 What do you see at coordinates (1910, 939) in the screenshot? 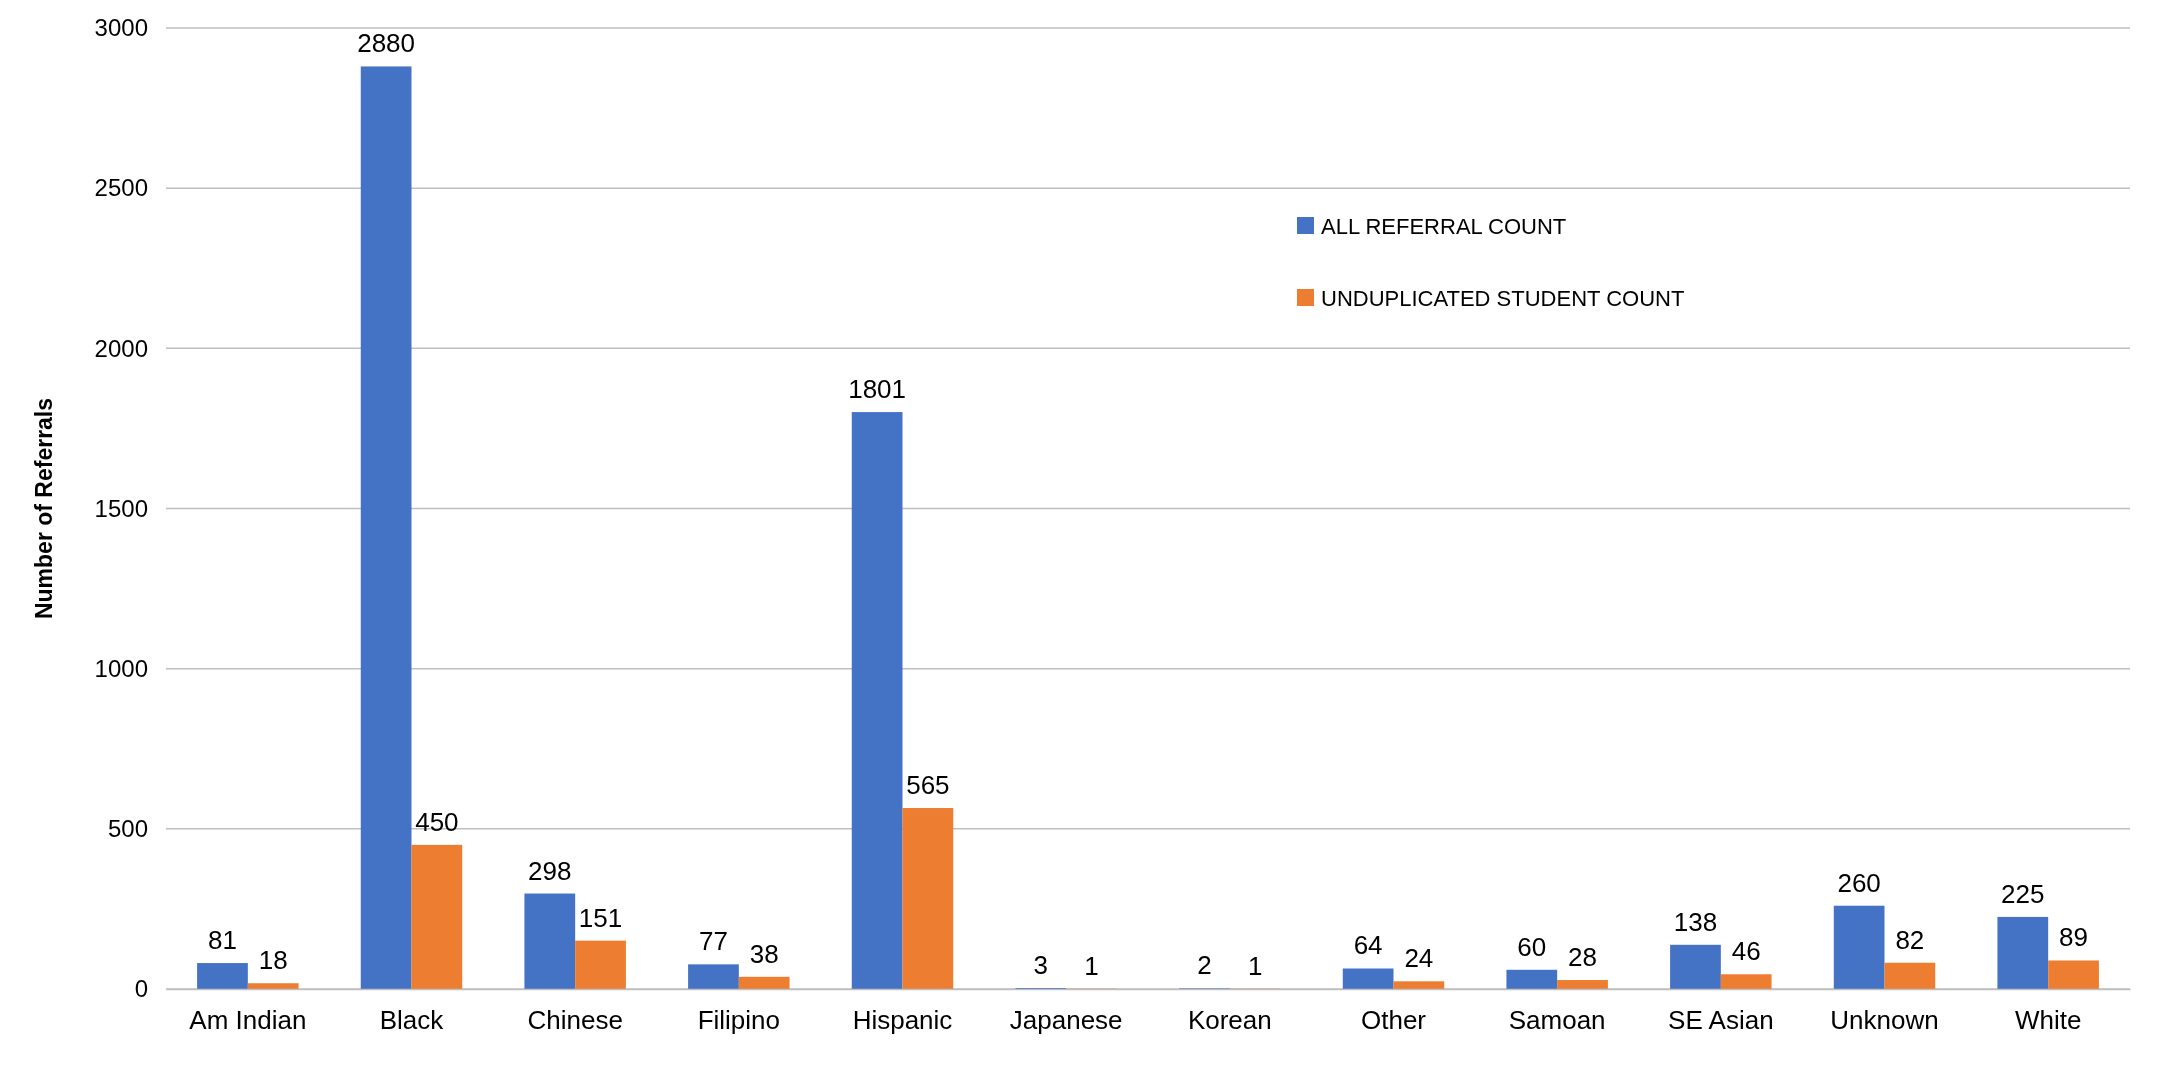
I see `data-label: 82` at bounding box center [1910, 939].